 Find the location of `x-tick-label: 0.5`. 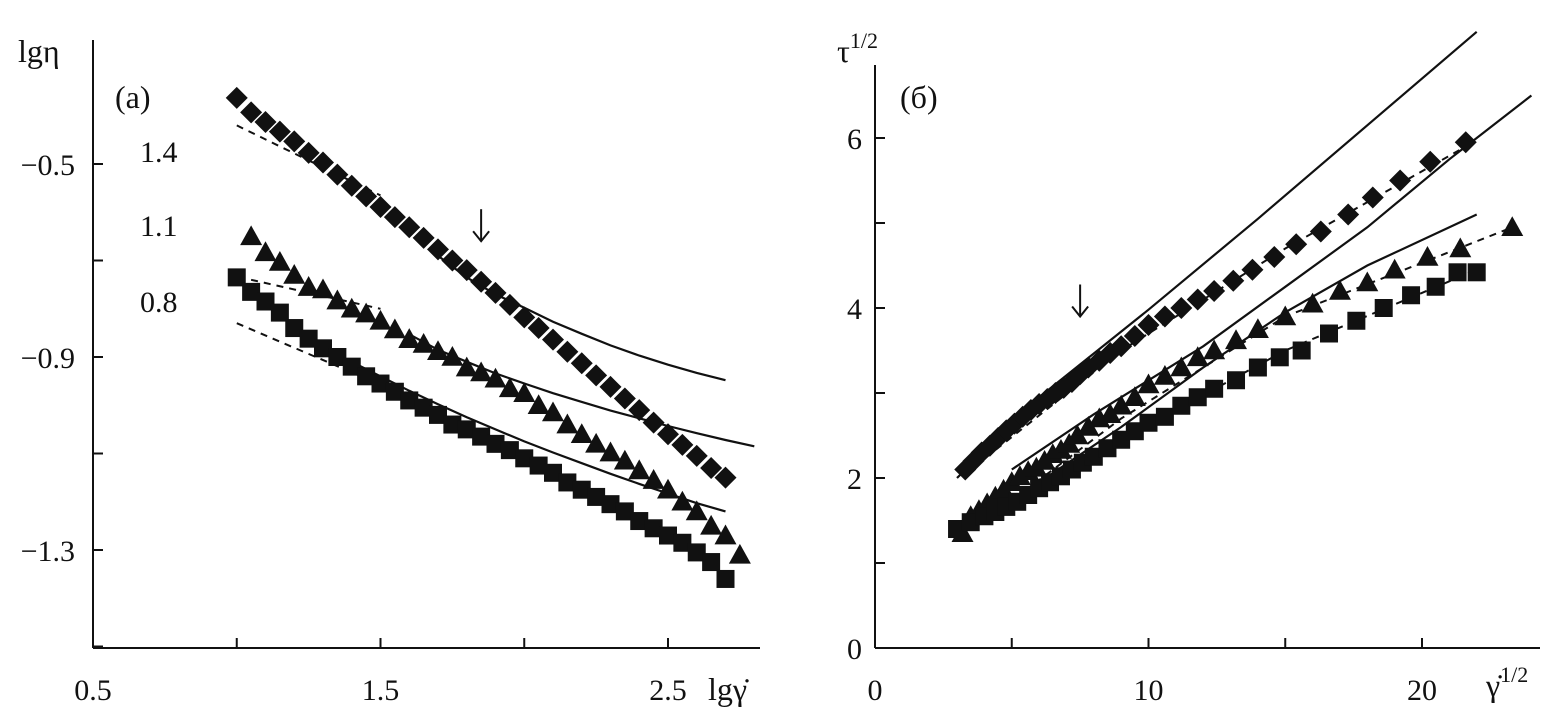

x-tick-label: 0.5 is located at coordinates (93, 690).